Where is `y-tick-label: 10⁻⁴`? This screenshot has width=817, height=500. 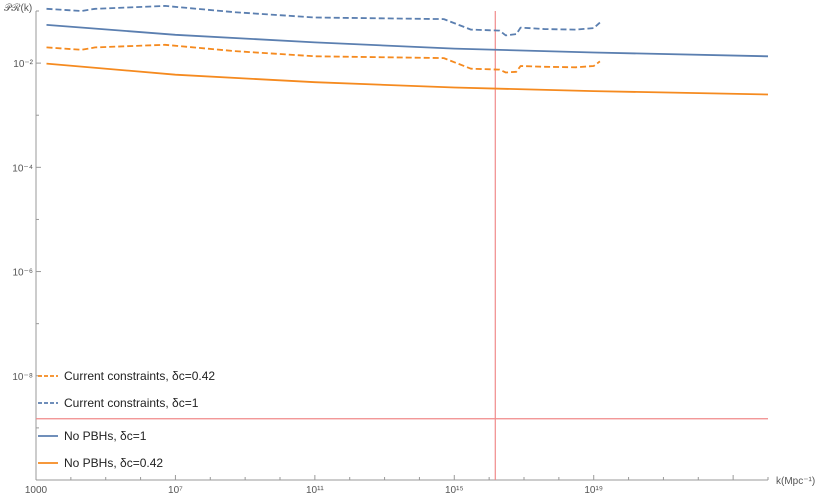
y-tick-label: 10⁻⁴ is located at coordinates (22, 168).